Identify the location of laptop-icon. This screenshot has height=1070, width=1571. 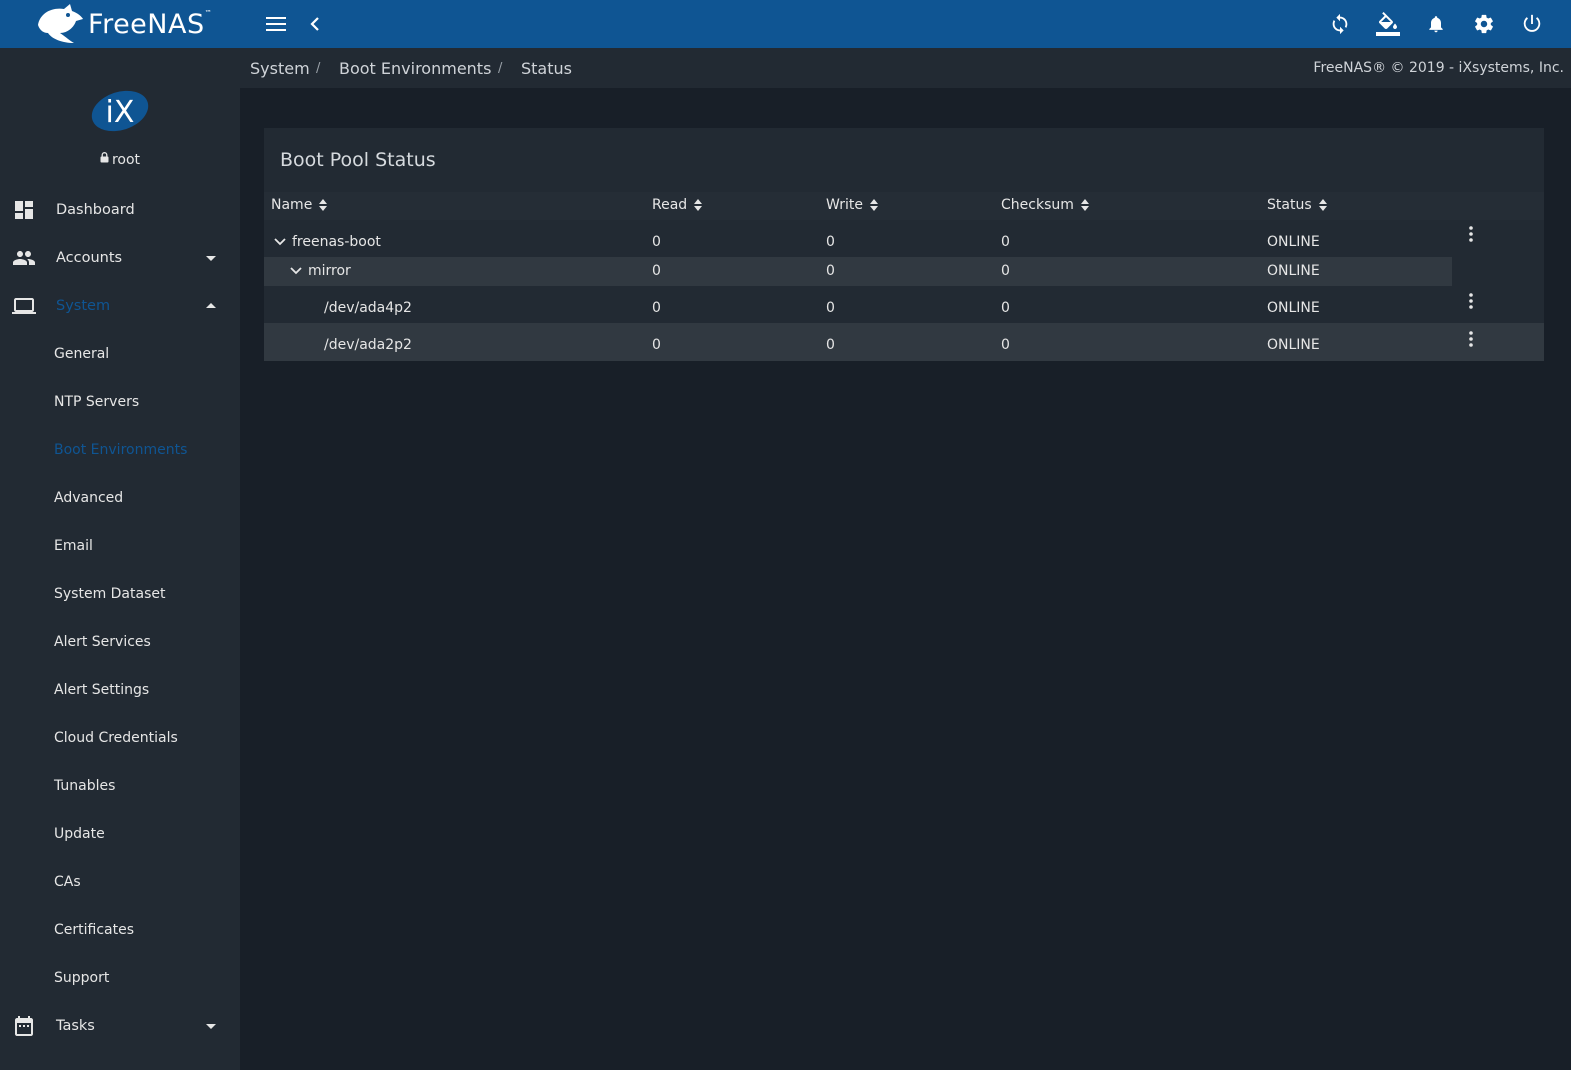
(24, 306).